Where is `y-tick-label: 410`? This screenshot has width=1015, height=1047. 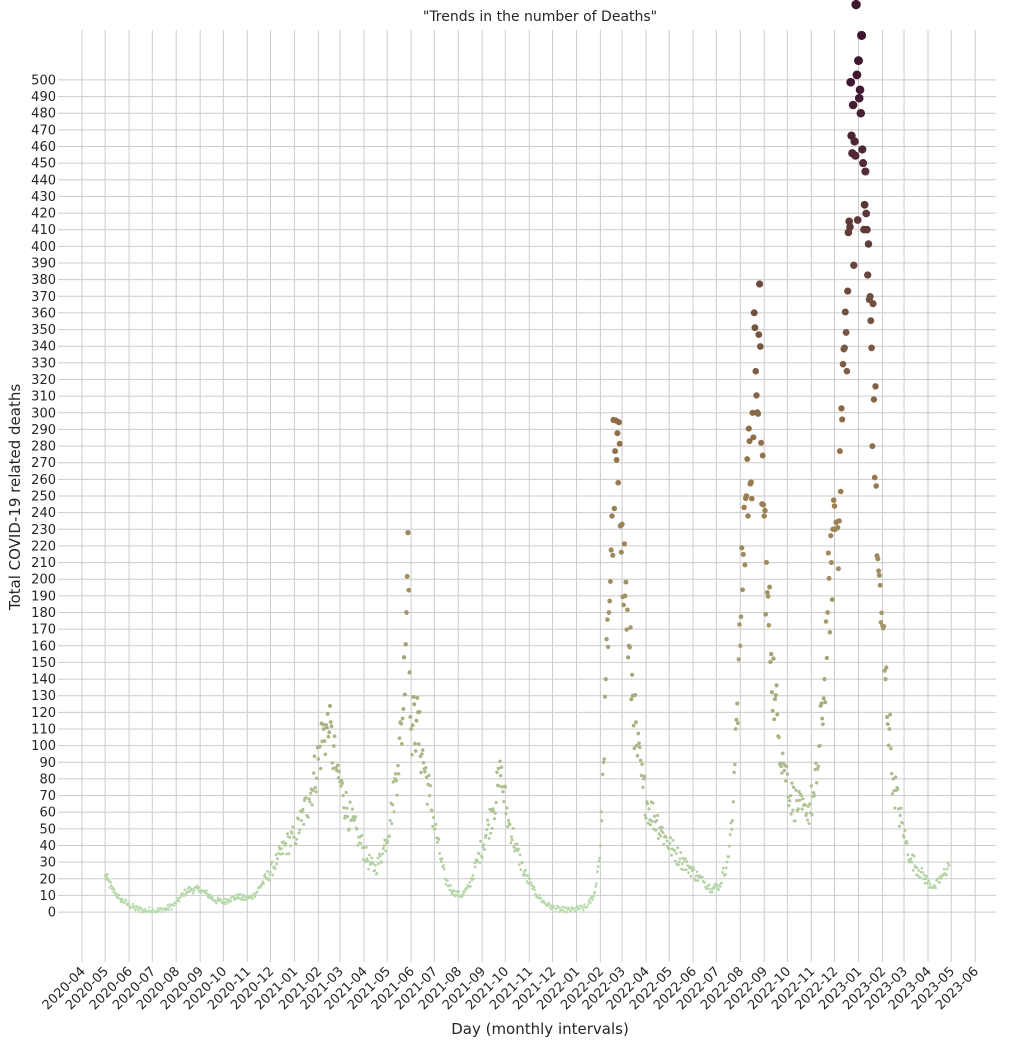
y-tick-label: 410 is located at coordinates (43, 230).